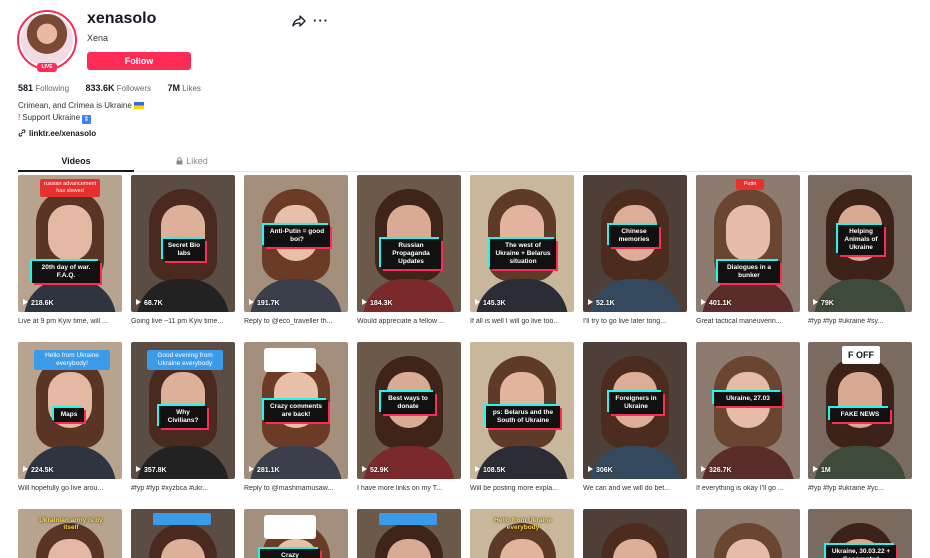 The height and width of the screenshot is (558, 930). I want to click on video-thumbnail: Ukrainian army is by itself, so click(70, 533).